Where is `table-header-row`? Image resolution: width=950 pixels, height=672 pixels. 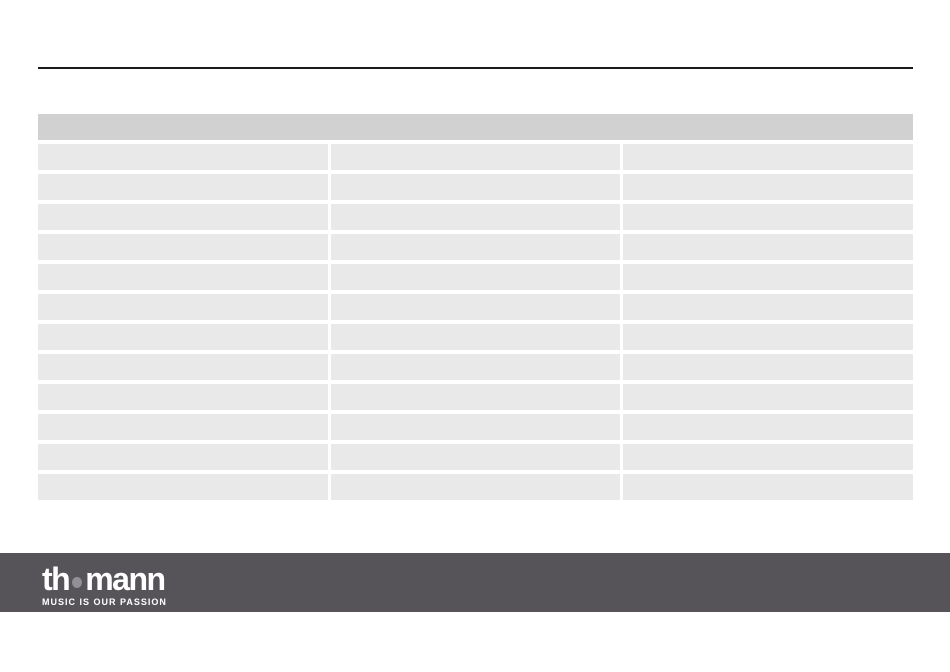
table-header-row is located at coordinates (475, 127).